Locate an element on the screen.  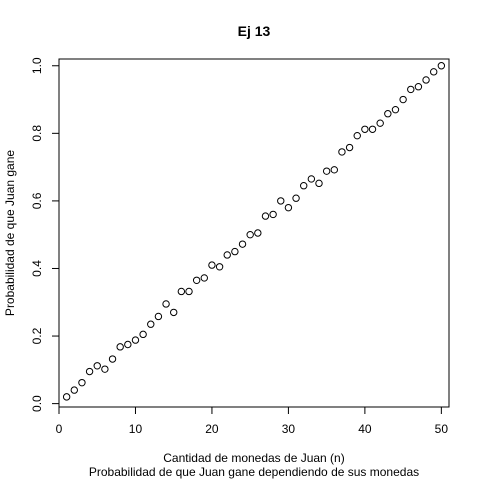
y-tick-label: 0.8 is located at coordinates (37, 133).